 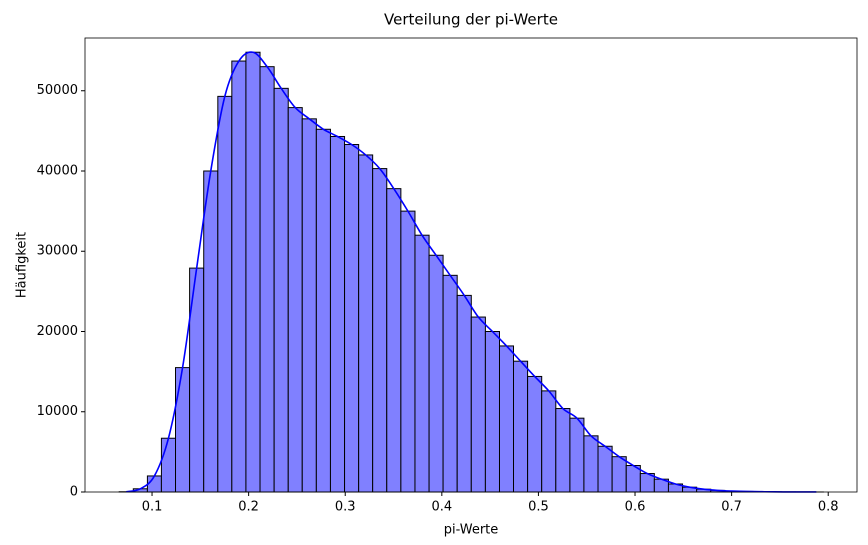 What do you see at coordinates (248, 507) in the screenshot?
I see `x-tick-label: 0.2` at bounding box center [248, 507].